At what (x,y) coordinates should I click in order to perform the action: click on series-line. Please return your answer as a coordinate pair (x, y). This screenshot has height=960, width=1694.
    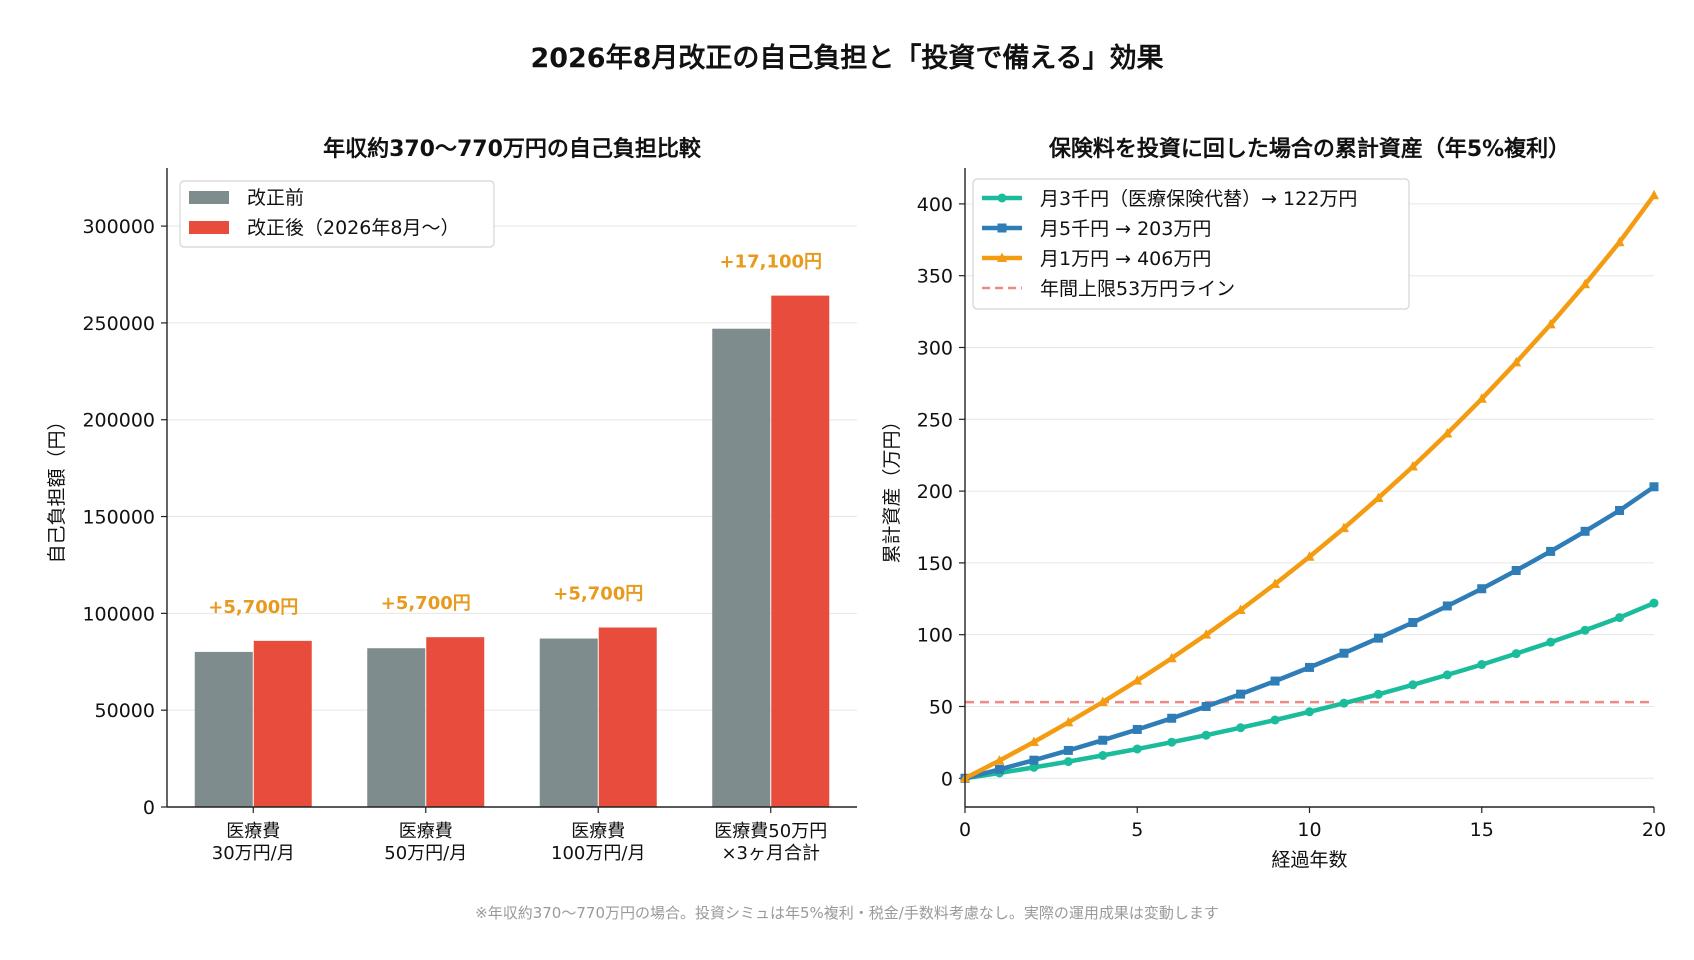
    Looking at the image, I should click on (1310, 632).